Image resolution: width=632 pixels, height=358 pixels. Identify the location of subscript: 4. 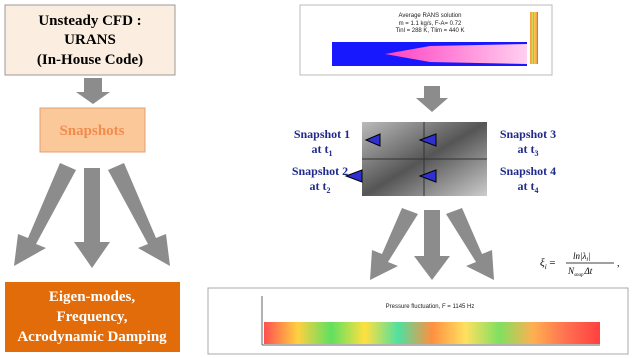
(537, 190).